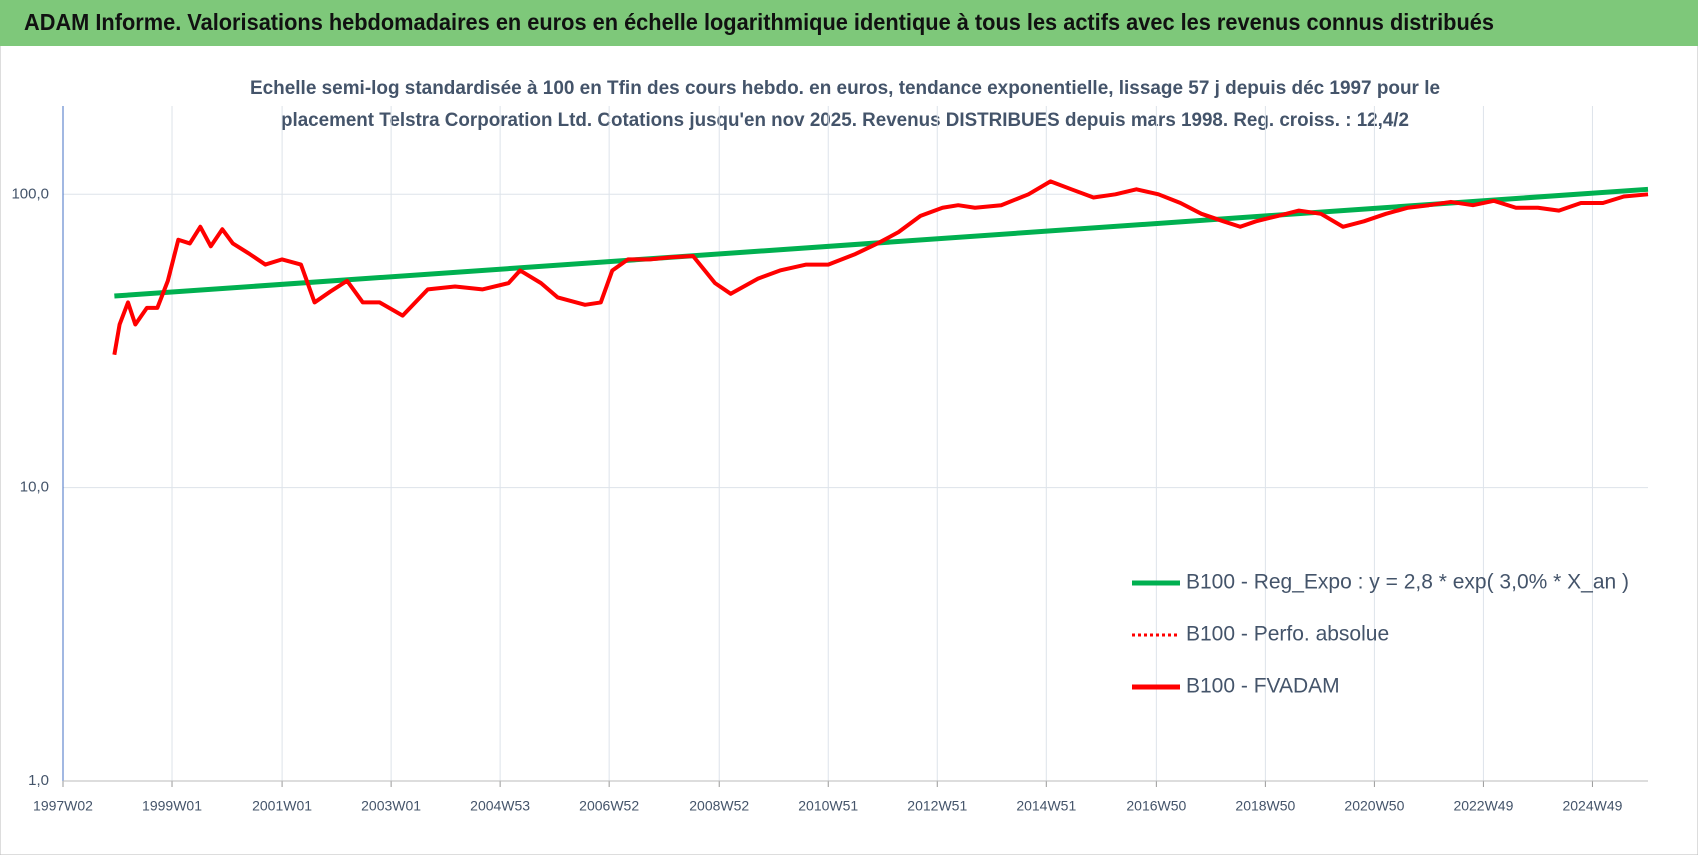  Describe the element at coordinates (1592, 806) in the screenshot. I see `x-tick-label: 2024W49` at that location.